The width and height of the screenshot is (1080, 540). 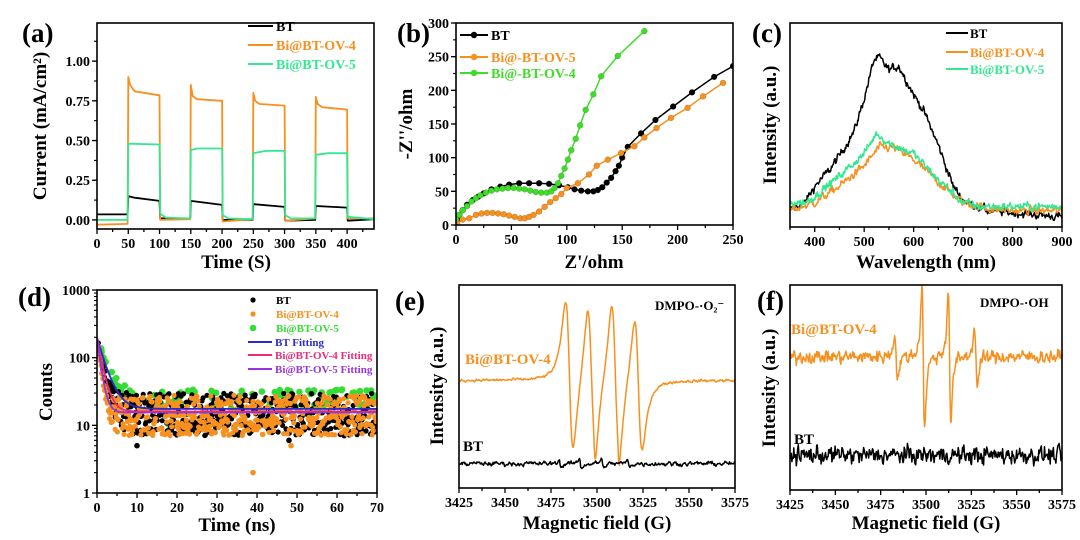 I want to click on x-tick-label: 50, so click(x=297, y=508).